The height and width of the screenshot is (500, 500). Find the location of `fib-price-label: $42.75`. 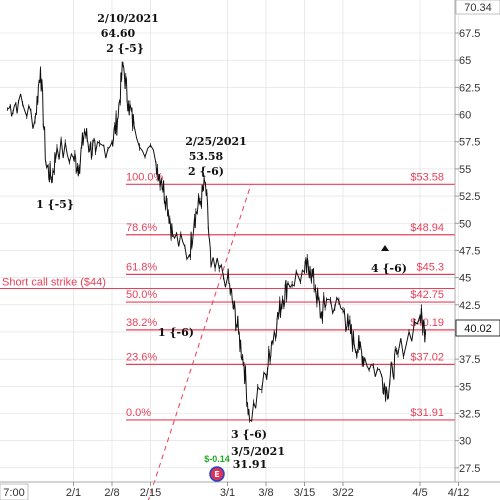

fib-price-label: $42.75 is located at coordinates (427, 295).